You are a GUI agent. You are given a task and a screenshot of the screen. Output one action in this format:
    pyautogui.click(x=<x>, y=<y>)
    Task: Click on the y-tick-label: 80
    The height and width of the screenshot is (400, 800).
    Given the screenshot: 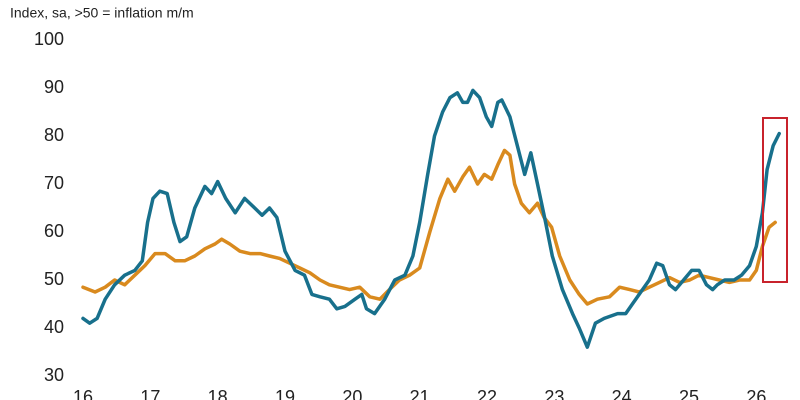 What is the action you would take?
    pyautogui.click(x=54, y=135)
    